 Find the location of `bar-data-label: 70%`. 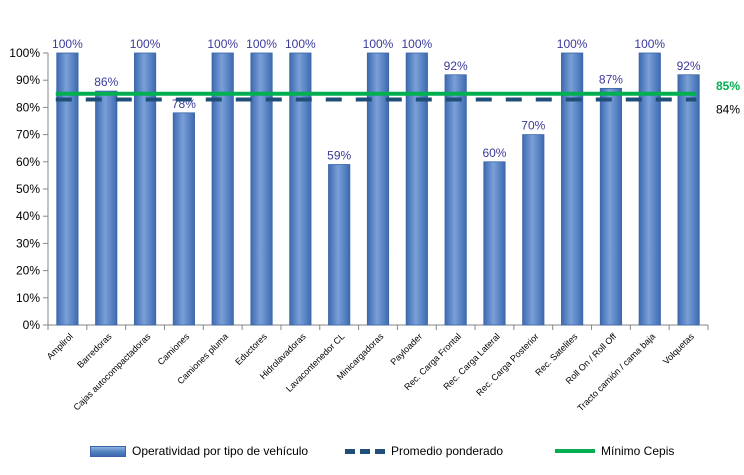

bar-data-label: 70% is located at coordinates (533, 126).